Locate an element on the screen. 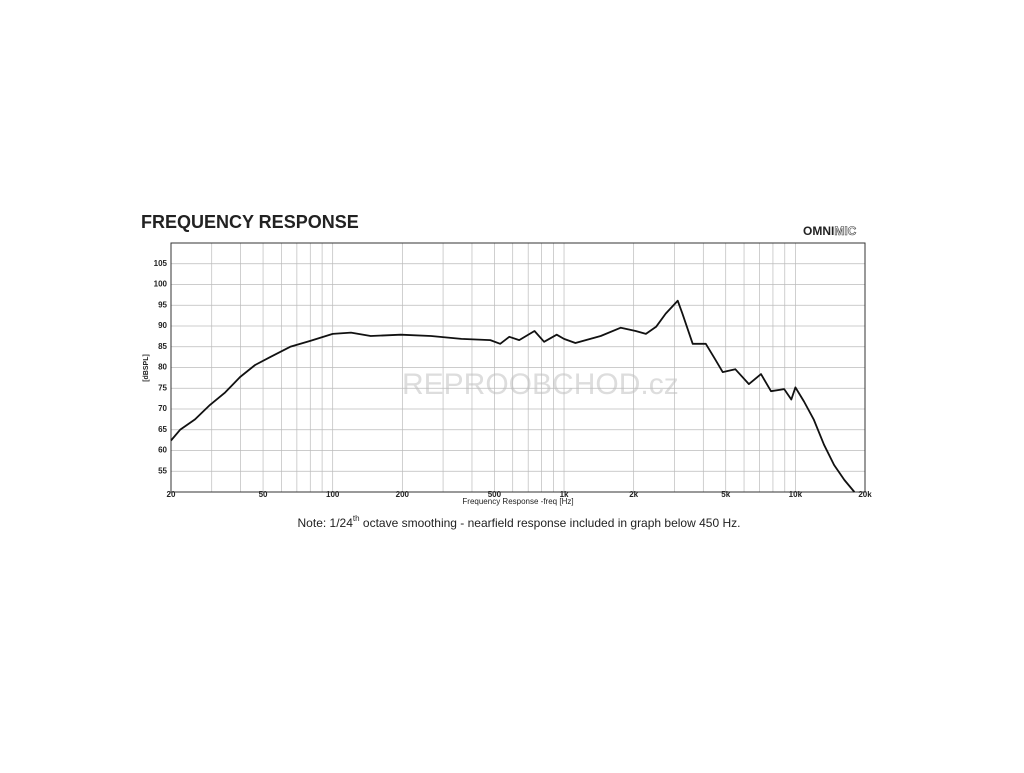  x-tick-label: 20 is located at coordinates (171, 494).